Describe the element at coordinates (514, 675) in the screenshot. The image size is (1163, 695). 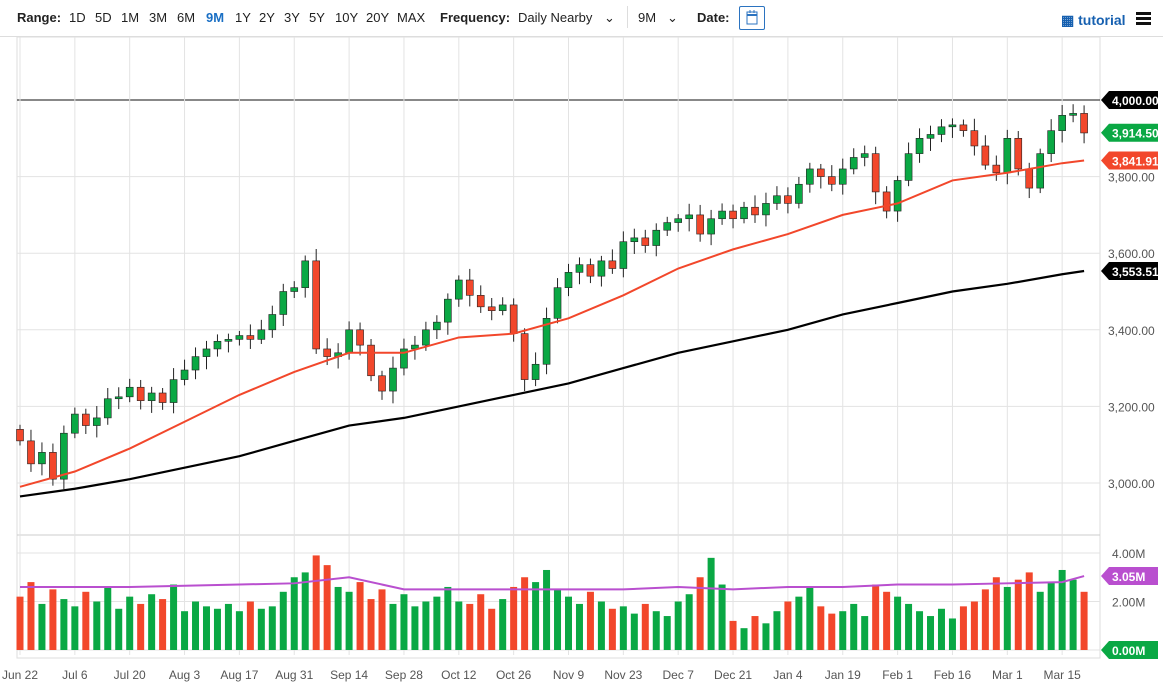
I see `x-tick-label: Oct 26` at that location.